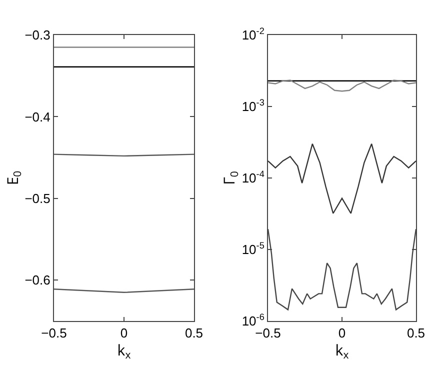 This screenshot has height=367, width=436. I want to click on y-tick-label: −0.5, so click(37, 198).